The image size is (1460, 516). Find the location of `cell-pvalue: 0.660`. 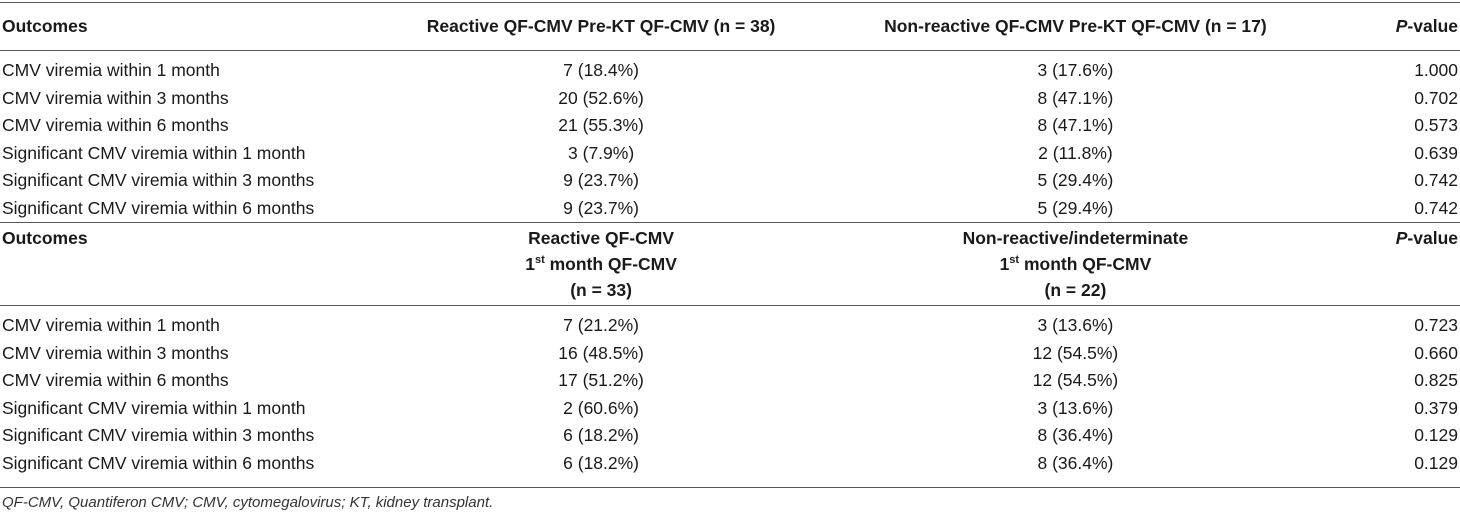

cell-pvalue: 0.660 is located at coordinates (1436, 352).